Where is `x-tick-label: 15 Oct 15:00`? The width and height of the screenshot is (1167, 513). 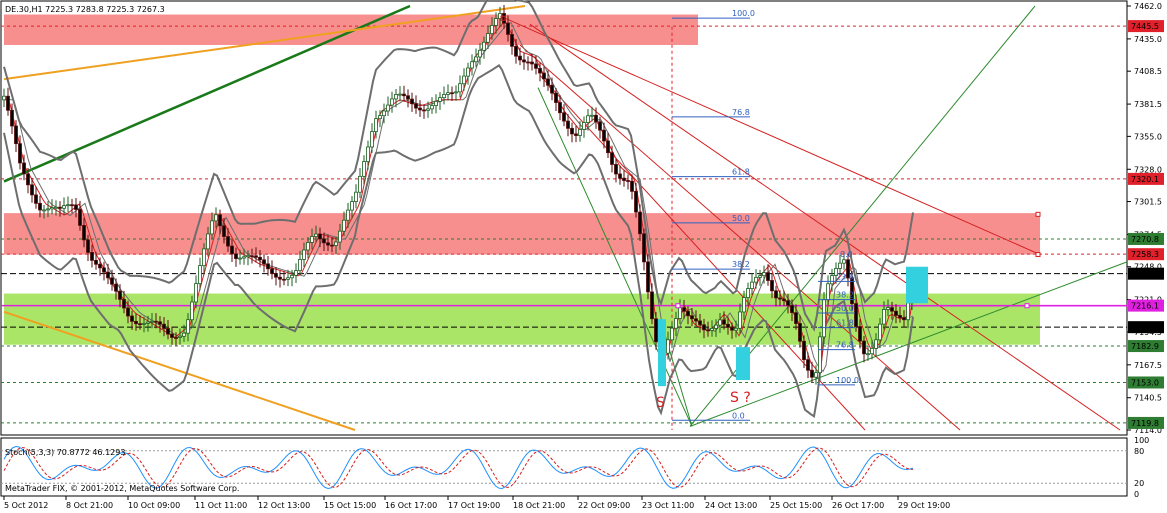 x-tick-label: 15 Oct 15:00 is located at coordinates (350, 505).